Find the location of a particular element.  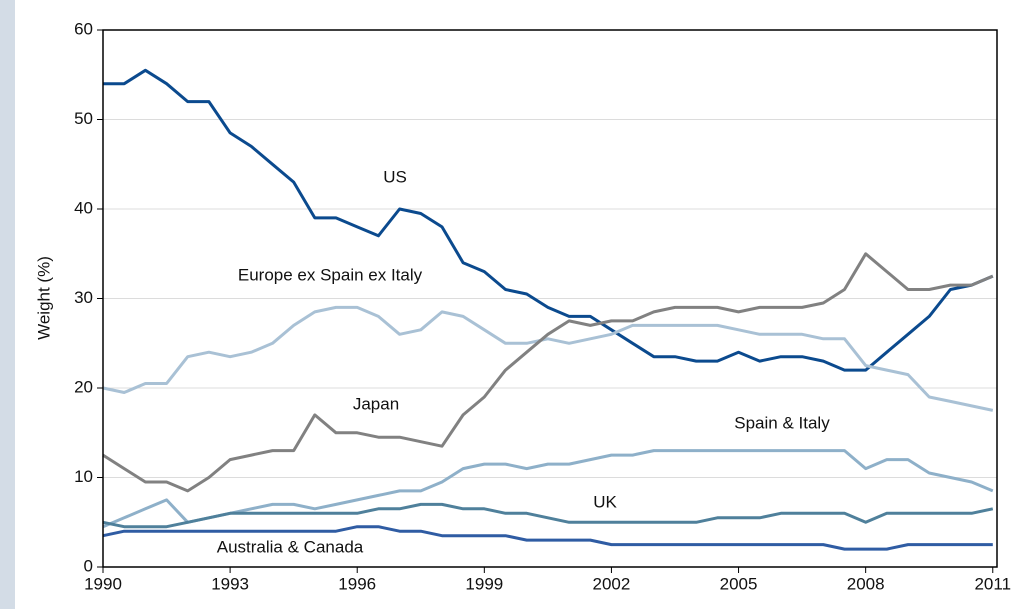

series-label: Europe ex Spain ex Italy is located at coordinates (330, 274).